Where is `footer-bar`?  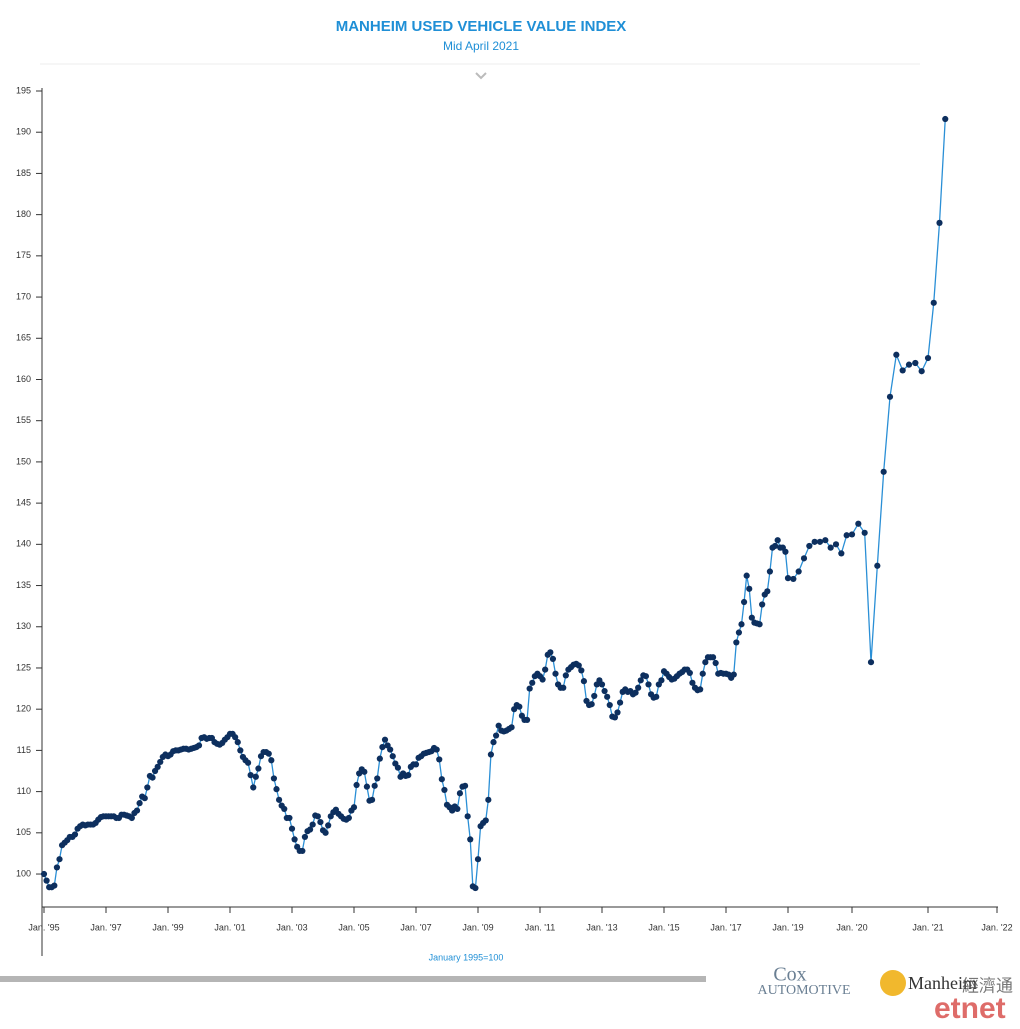 footer-bar is located at coordinates (353, 979).